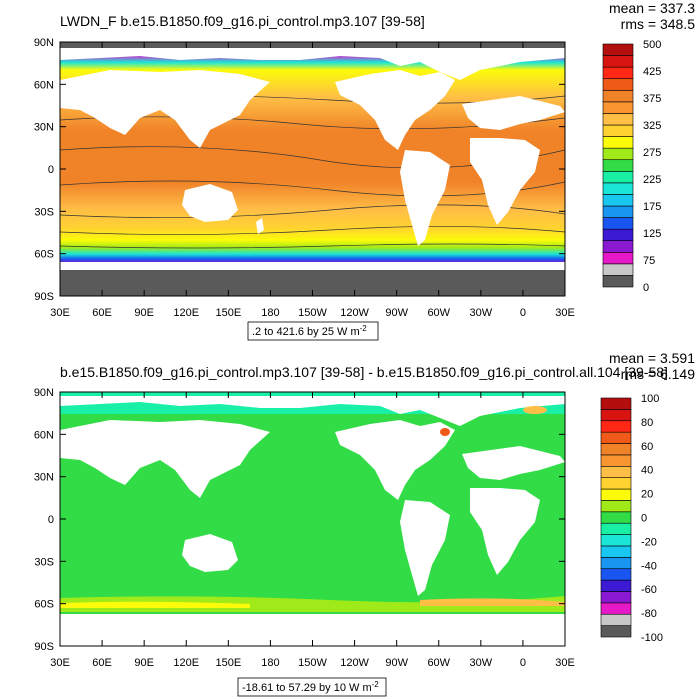 Image resolution: width=700 pixels, height=700 pixels. Describe the element at coordinates (51, 520) in the screenshot. I see `lat-label: 0` at that location.